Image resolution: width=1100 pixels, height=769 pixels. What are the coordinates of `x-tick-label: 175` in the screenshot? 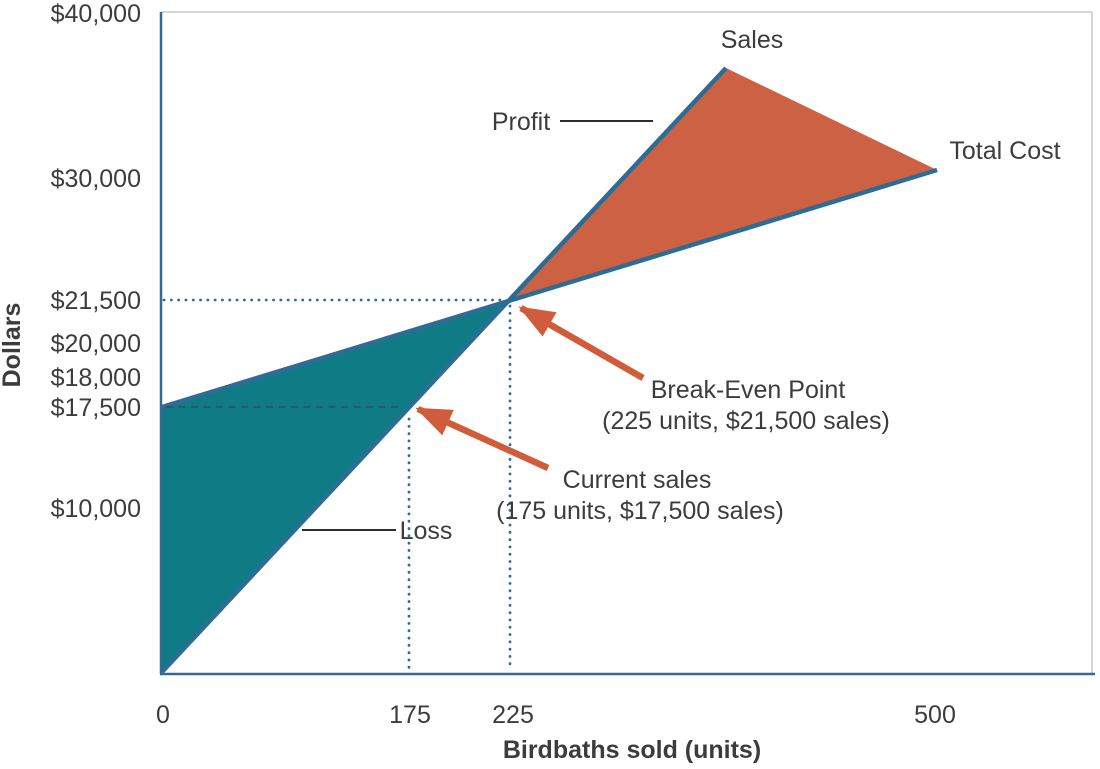 It's located at (410, 715).